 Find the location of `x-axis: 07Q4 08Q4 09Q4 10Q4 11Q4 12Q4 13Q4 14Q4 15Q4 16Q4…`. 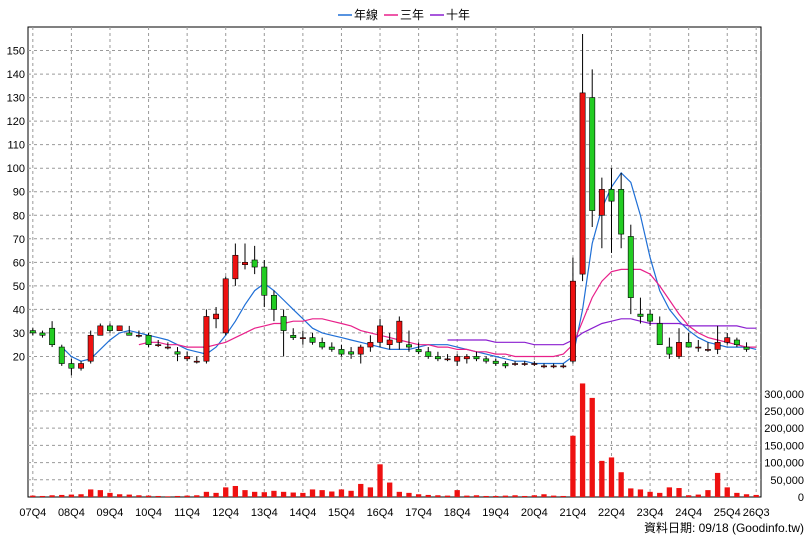

x-axis: 07Q4 08Q4 09Q4 10Q4 11Q4 12Q4 13Q4 14Q4 15Q4 16Q4… is located at coordinates (394, 513).